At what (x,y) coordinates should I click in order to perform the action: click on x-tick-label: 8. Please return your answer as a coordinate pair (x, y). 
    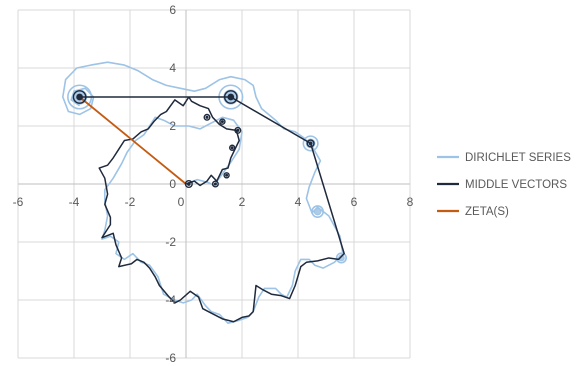
    Looking at the image, I should click on (410, 202).